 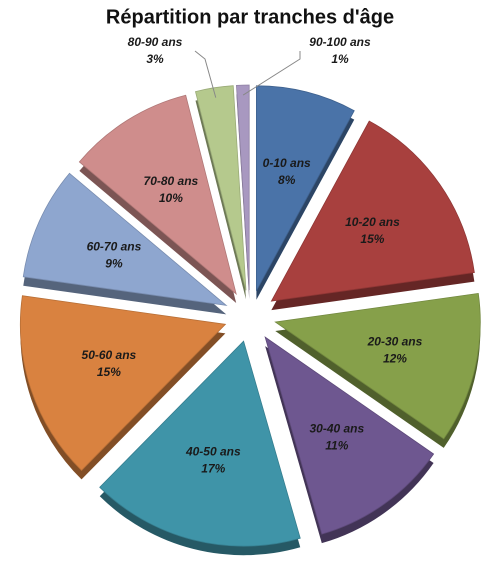 What do you see at coordinates (340, 59) in the screenshot?
I see `slice-value: 1%` at bounding box center [340, 59].